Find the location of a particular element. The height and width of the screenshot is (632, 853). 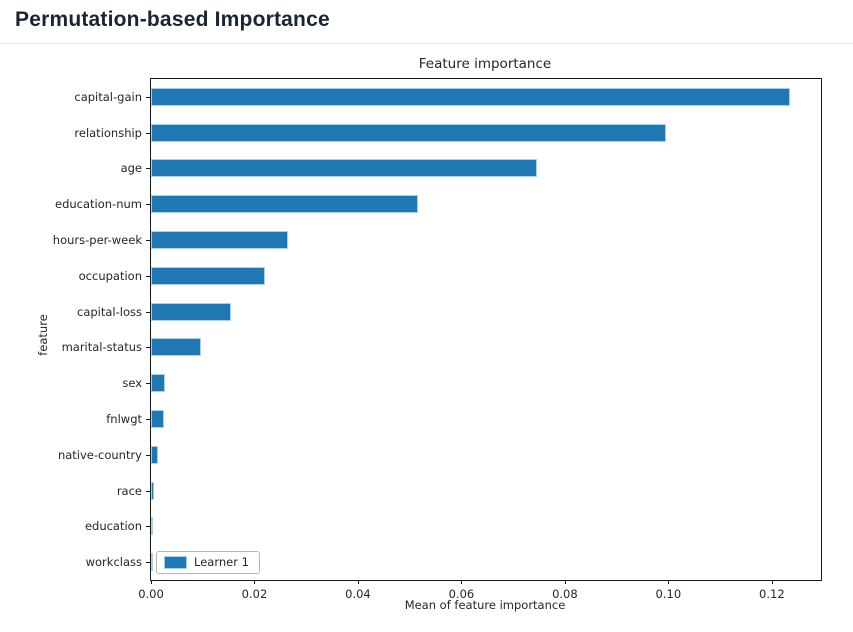

y-tick-label-hours-per-week: hours-per-week is located at coordinates (97, 240).